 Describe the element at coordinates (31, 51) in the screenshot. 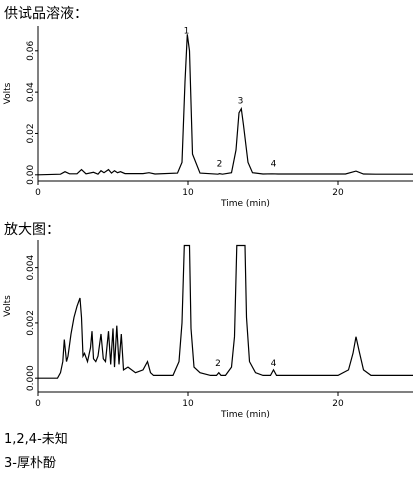

I see `top-ytick-label: 0.06` at that location.